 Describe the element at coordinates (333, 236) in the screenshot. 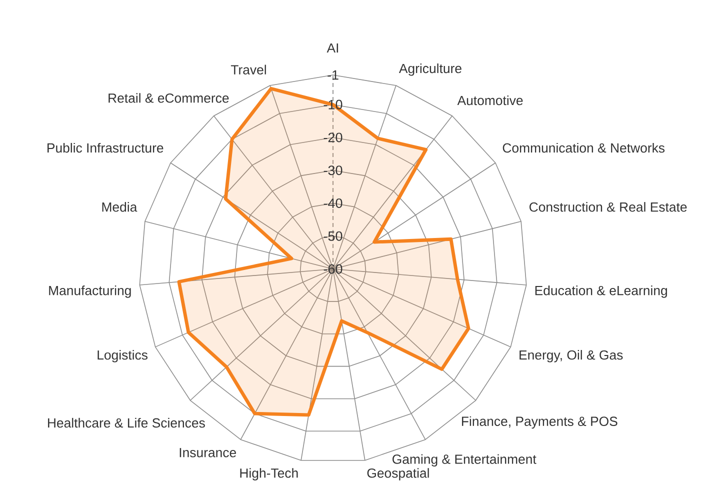

I see `y-tick-label: -50` at that location.